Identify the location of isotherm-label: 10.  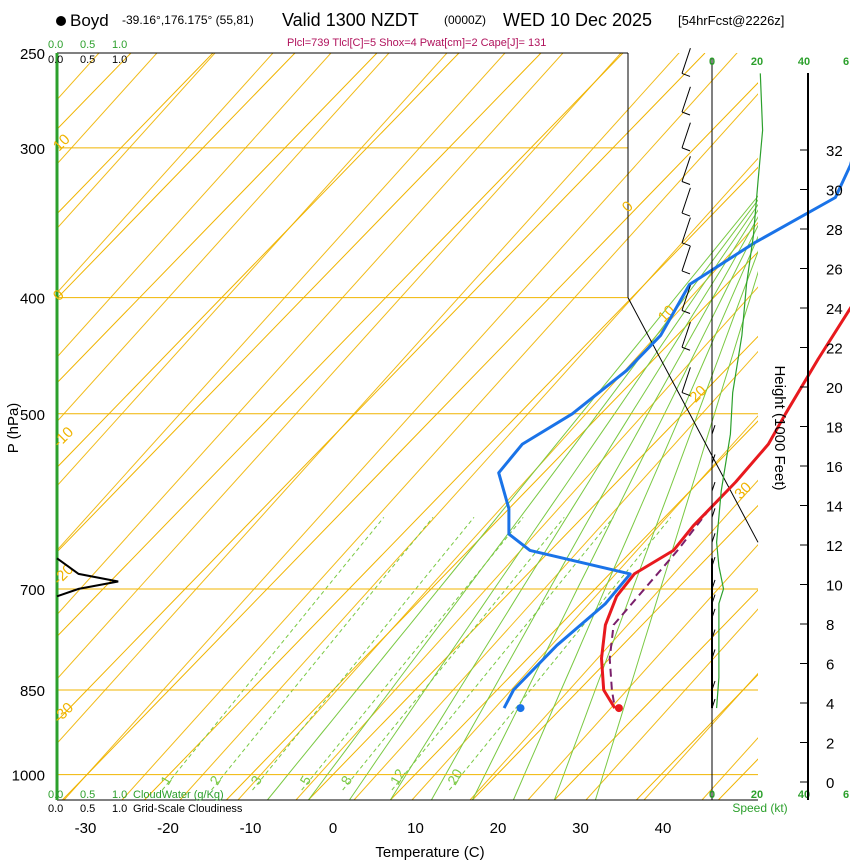
(62, 143).